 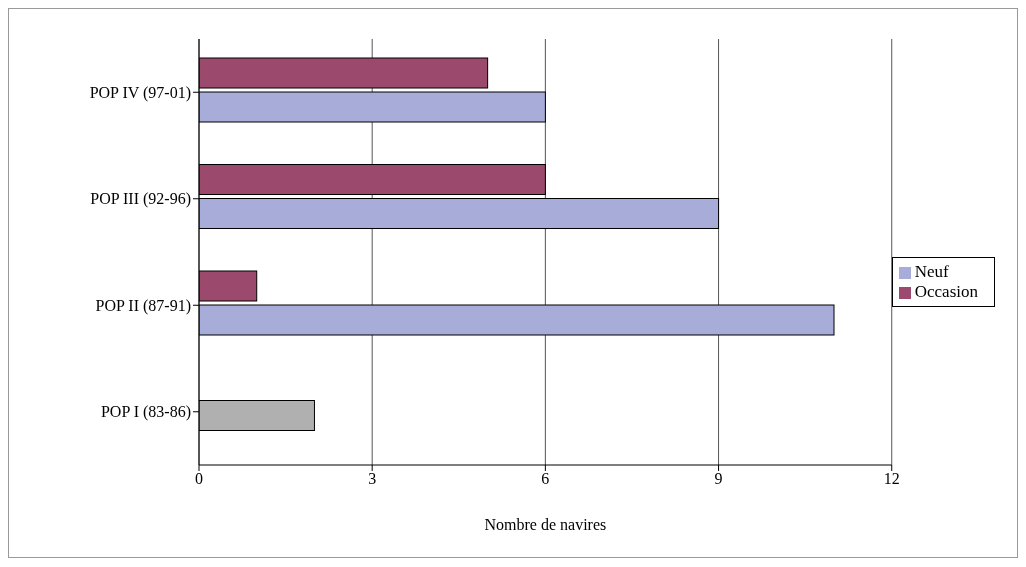 I want to click on y-tick-label: POP I (83-86), so click(x=145, y=412).